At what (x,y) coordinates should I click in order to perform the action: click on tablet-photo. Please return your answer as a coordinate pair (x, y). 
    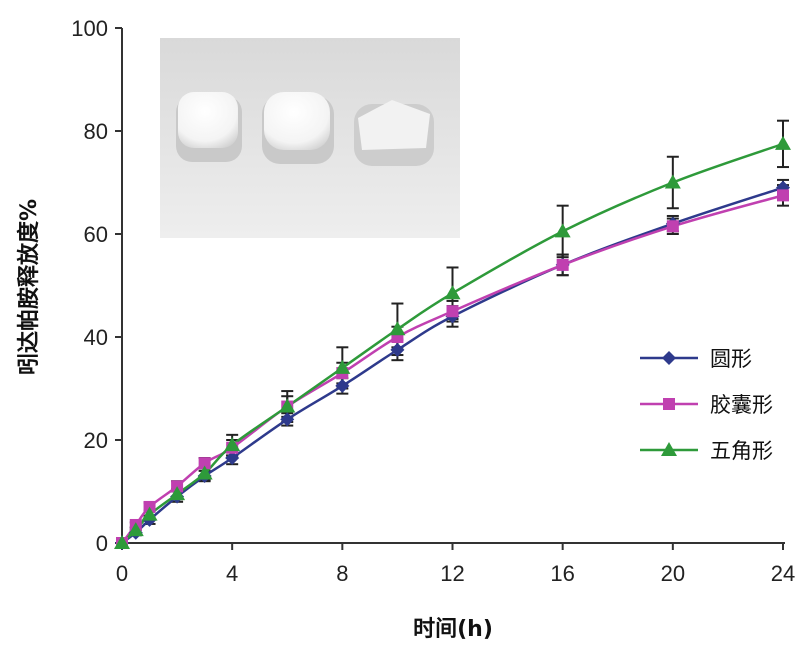
    Looking at the image, I should click on (310, 138).